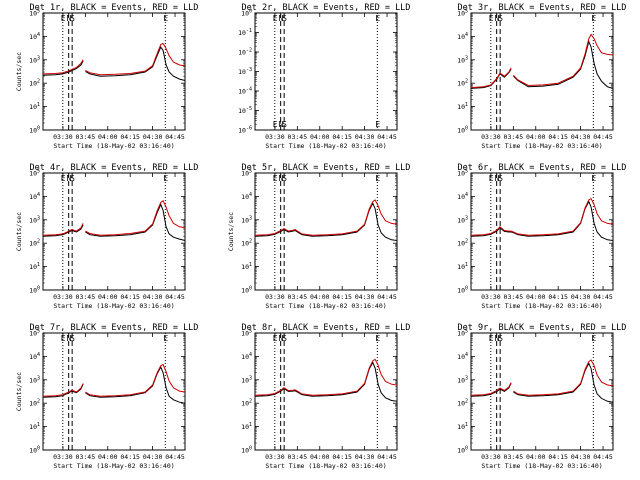  Describe the element at coordinates (114, 168) in the screenshot. I see `chart-title: Det 4r, BLACK = Events, RED = LLD` at that location.